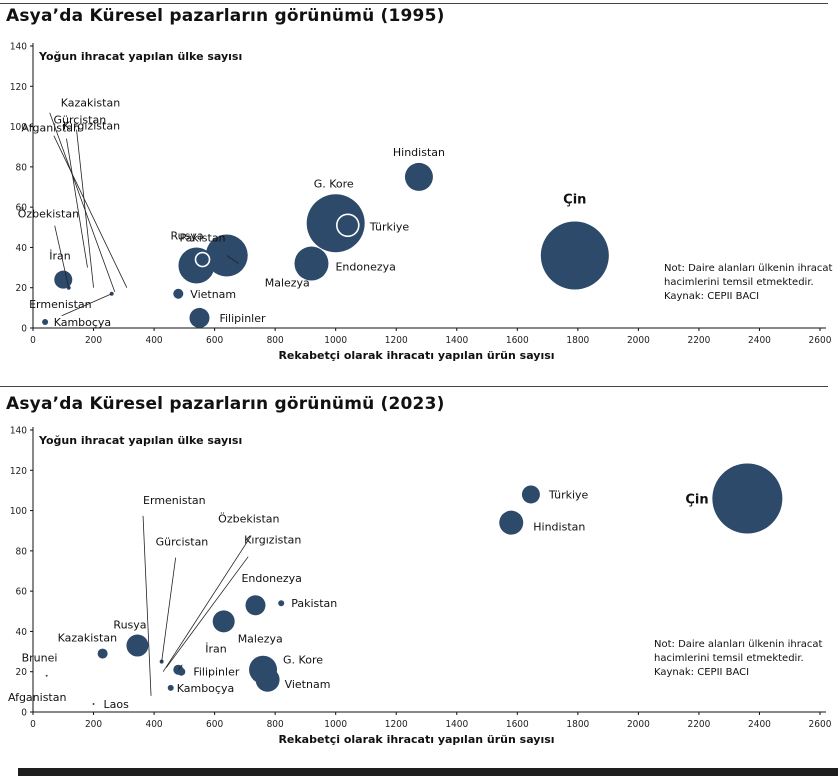 Image resolution: width=838 pixels, height=776 pixels. Describe the element at coordinates (213, 294) in the screenshot. I see `country-label-vietnam: Vietnam` at that location.